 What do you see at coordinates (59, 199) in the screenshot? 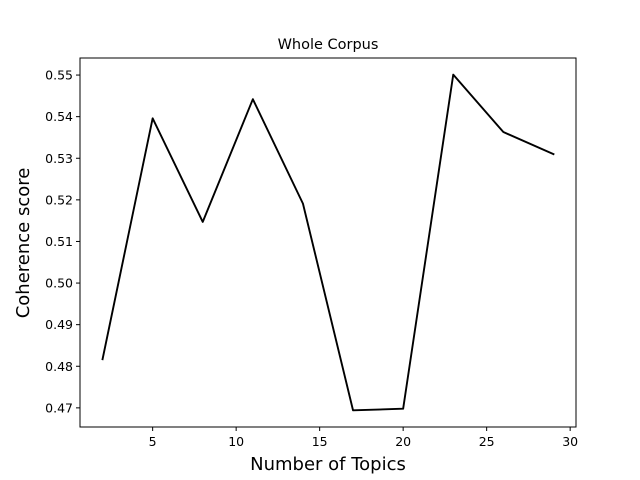
I see `y-tick-label: 0.52` at bounding box center [59, 199].